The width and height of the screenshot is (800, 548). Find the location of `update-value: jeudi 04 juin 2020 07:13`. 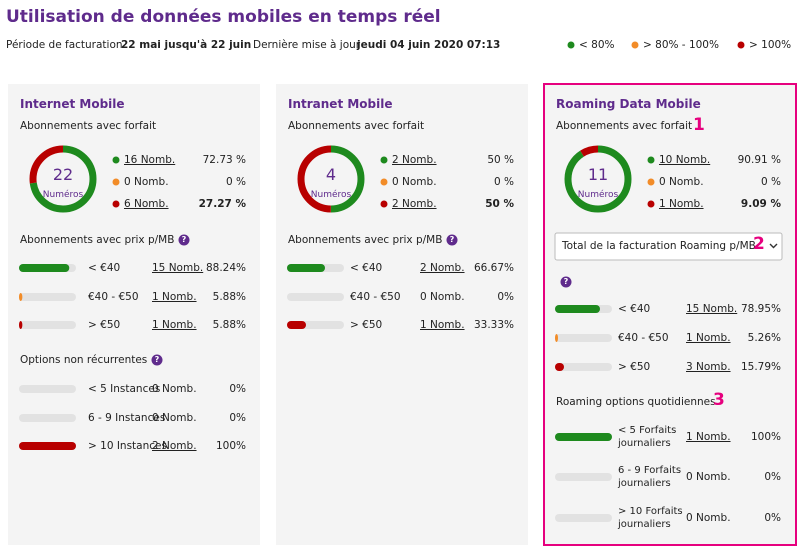

update-value: jeudi 04 juin 2020 07:13 is located at coordinates (429, 45).